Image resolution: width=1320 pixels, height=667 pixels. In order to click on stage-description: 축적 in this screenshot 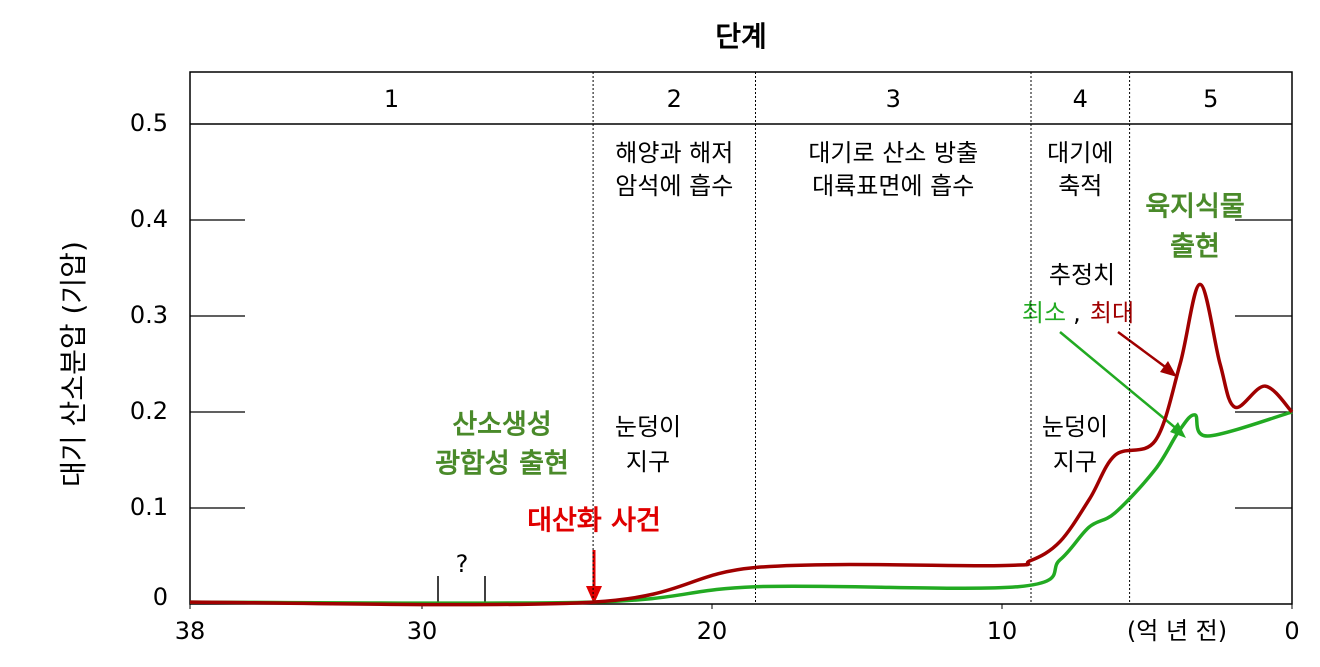, I will do `click(1080, 186)`.